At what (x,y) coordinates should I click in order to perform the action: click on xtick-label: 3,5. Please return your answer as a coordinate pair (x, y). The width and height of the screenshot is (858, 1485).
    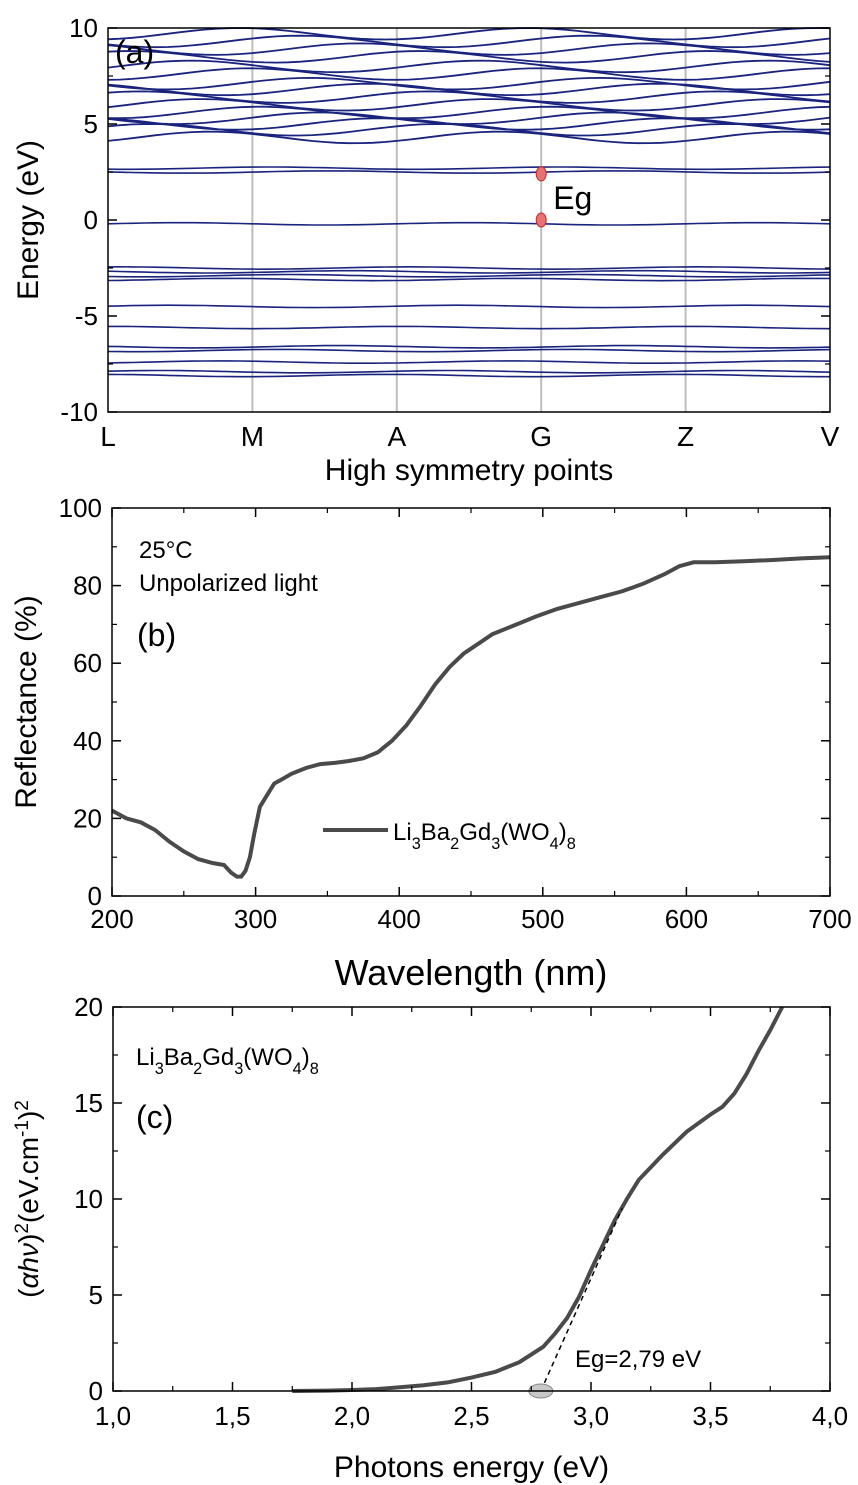
    Looking at the image, I should click on (710, 1416).